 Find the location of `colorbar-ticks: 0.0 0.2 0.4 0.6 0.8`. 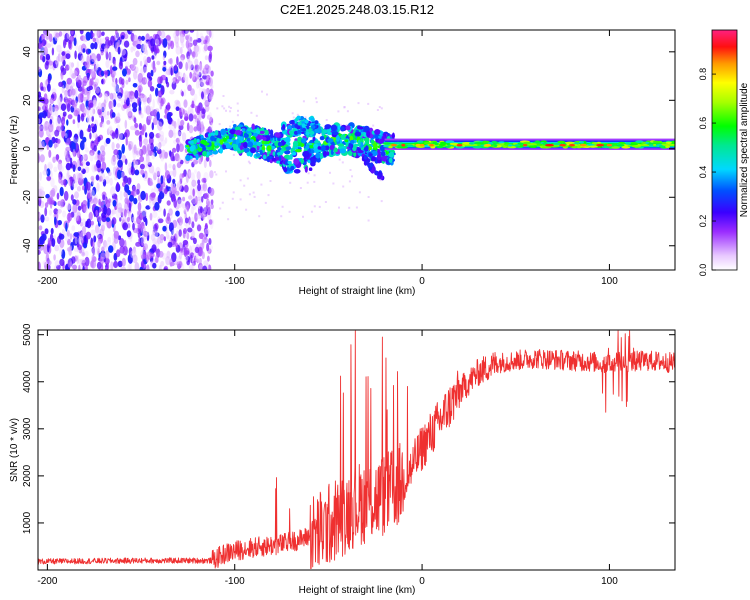

colorbar-ticks: 0.0 0.2 0.4 0.6 0.8 is located at coordinates (707, 172).